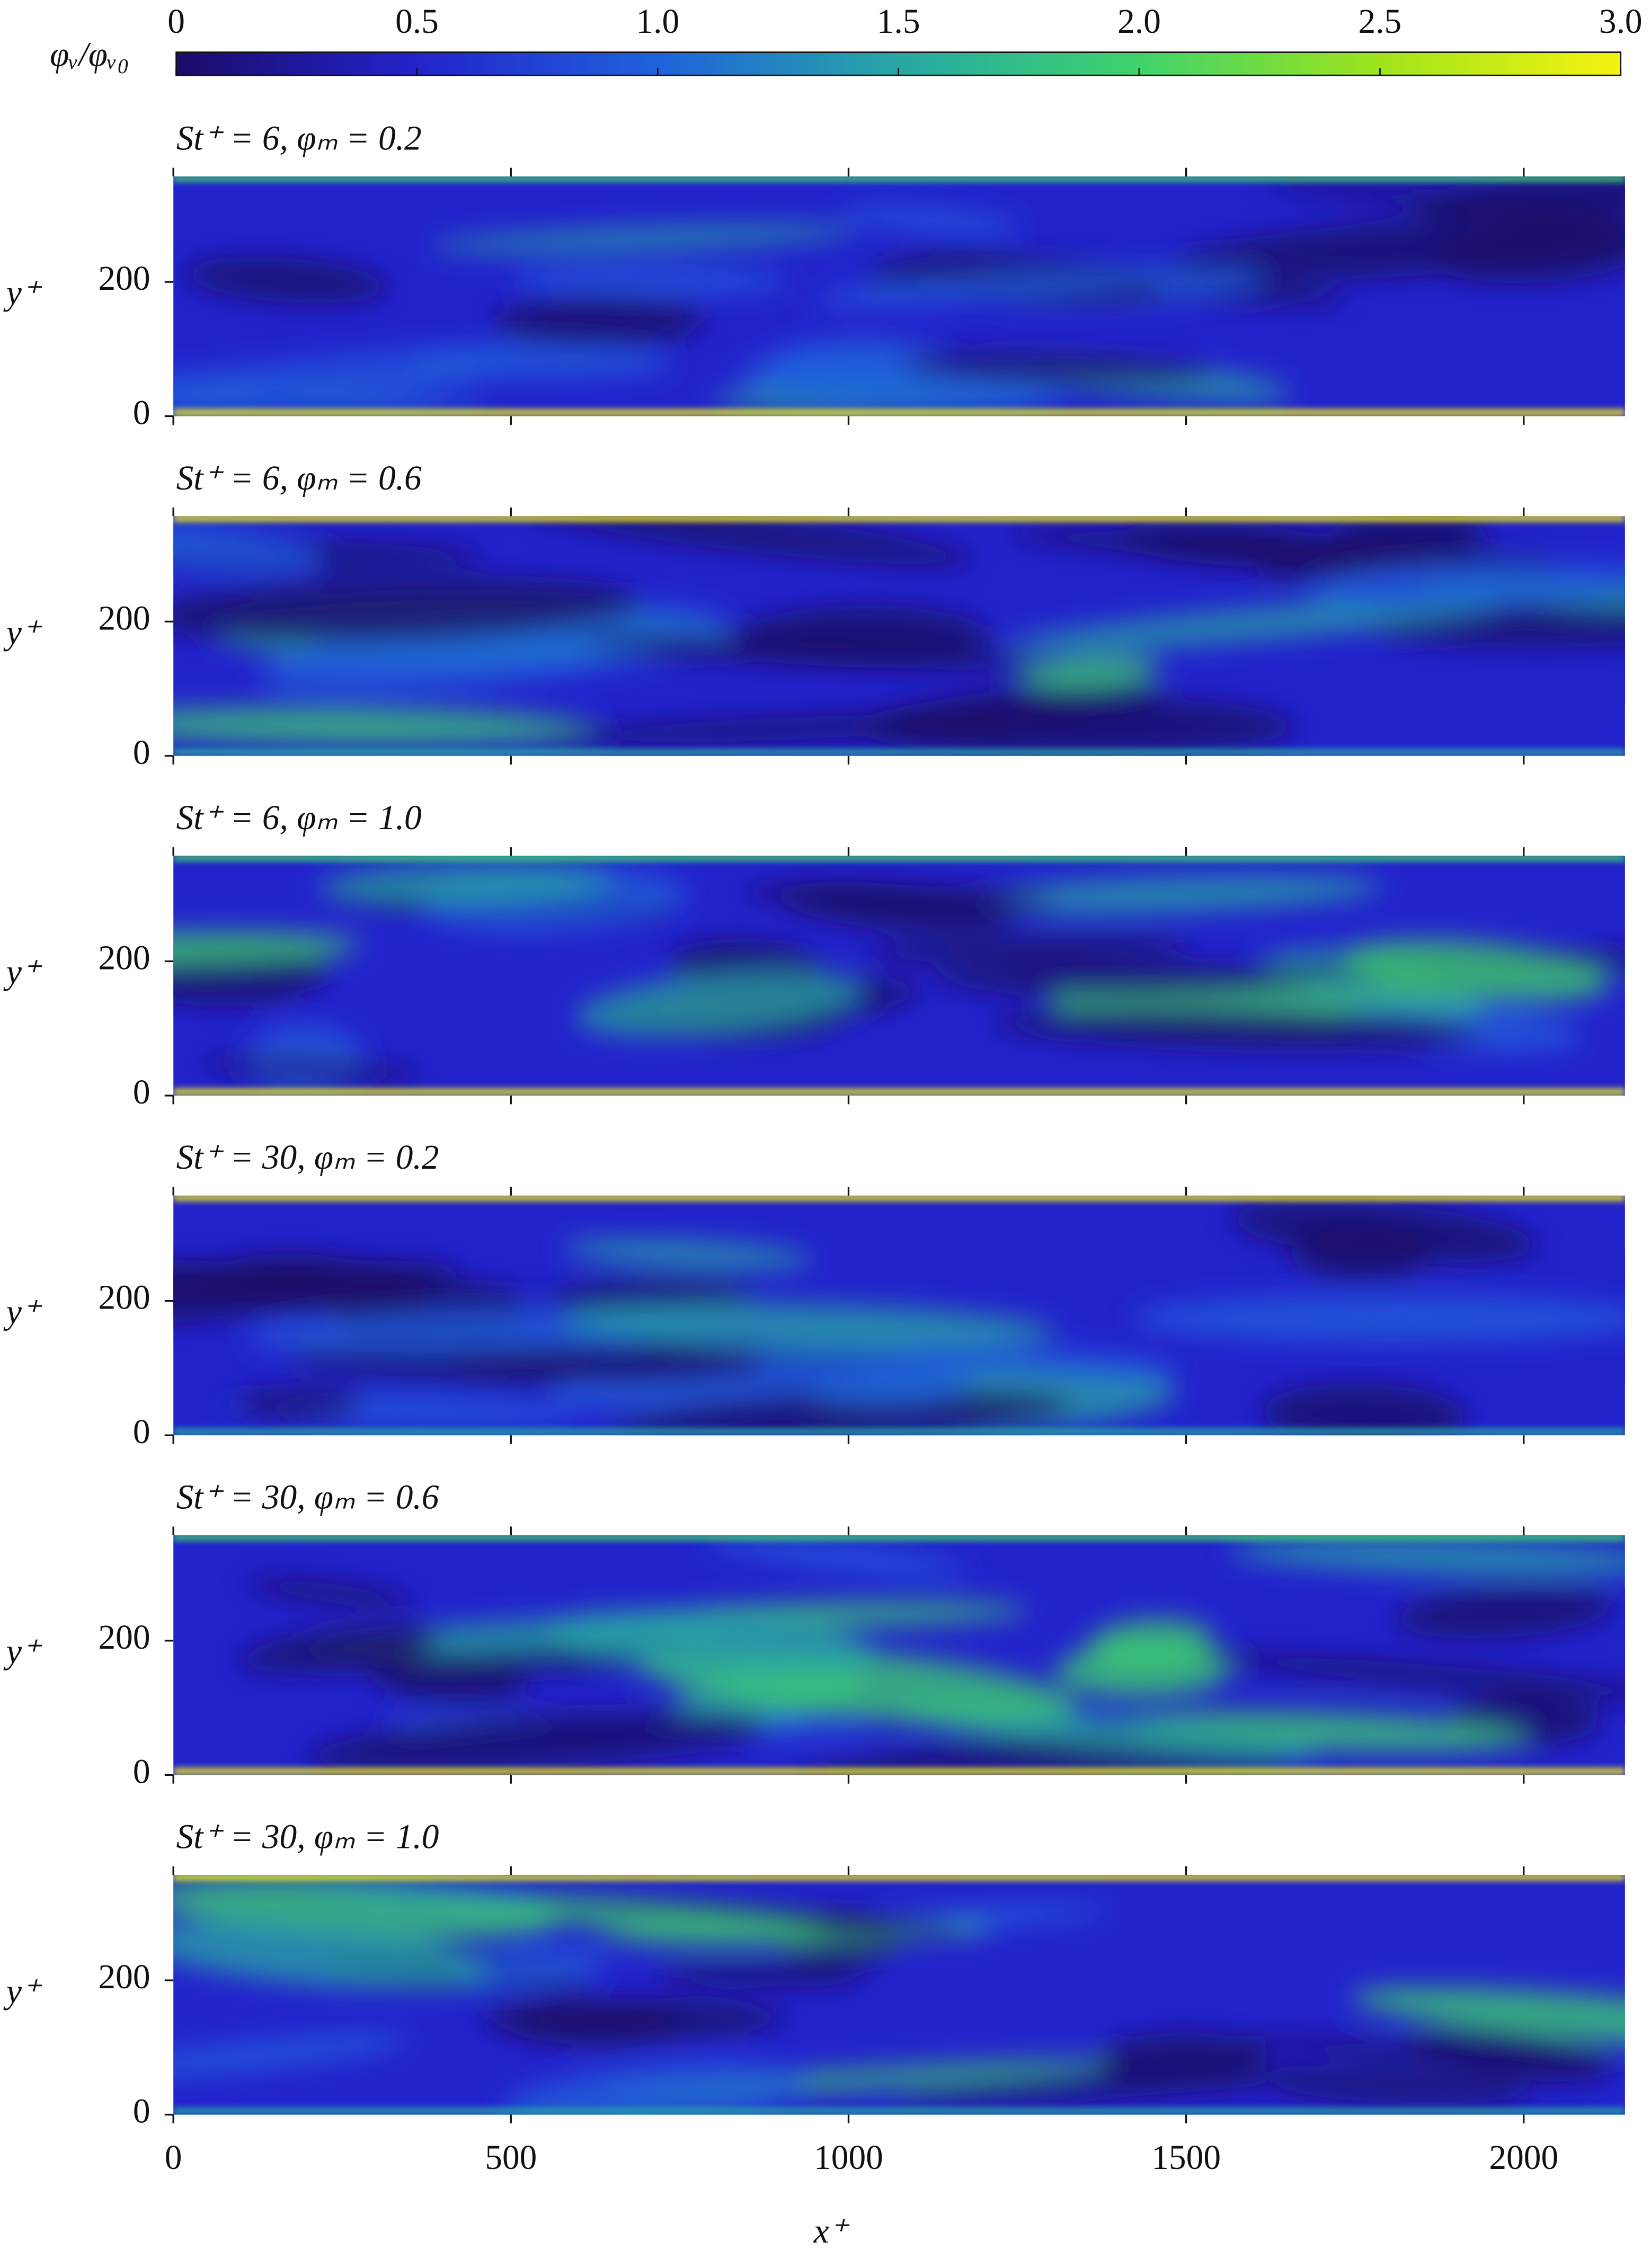  What do you see at coordinates (307, 1837) in the screenshot?
I see `panel-title: St⁺ = 30, φₘ = 1.0` at bounding box center [307, 1837].